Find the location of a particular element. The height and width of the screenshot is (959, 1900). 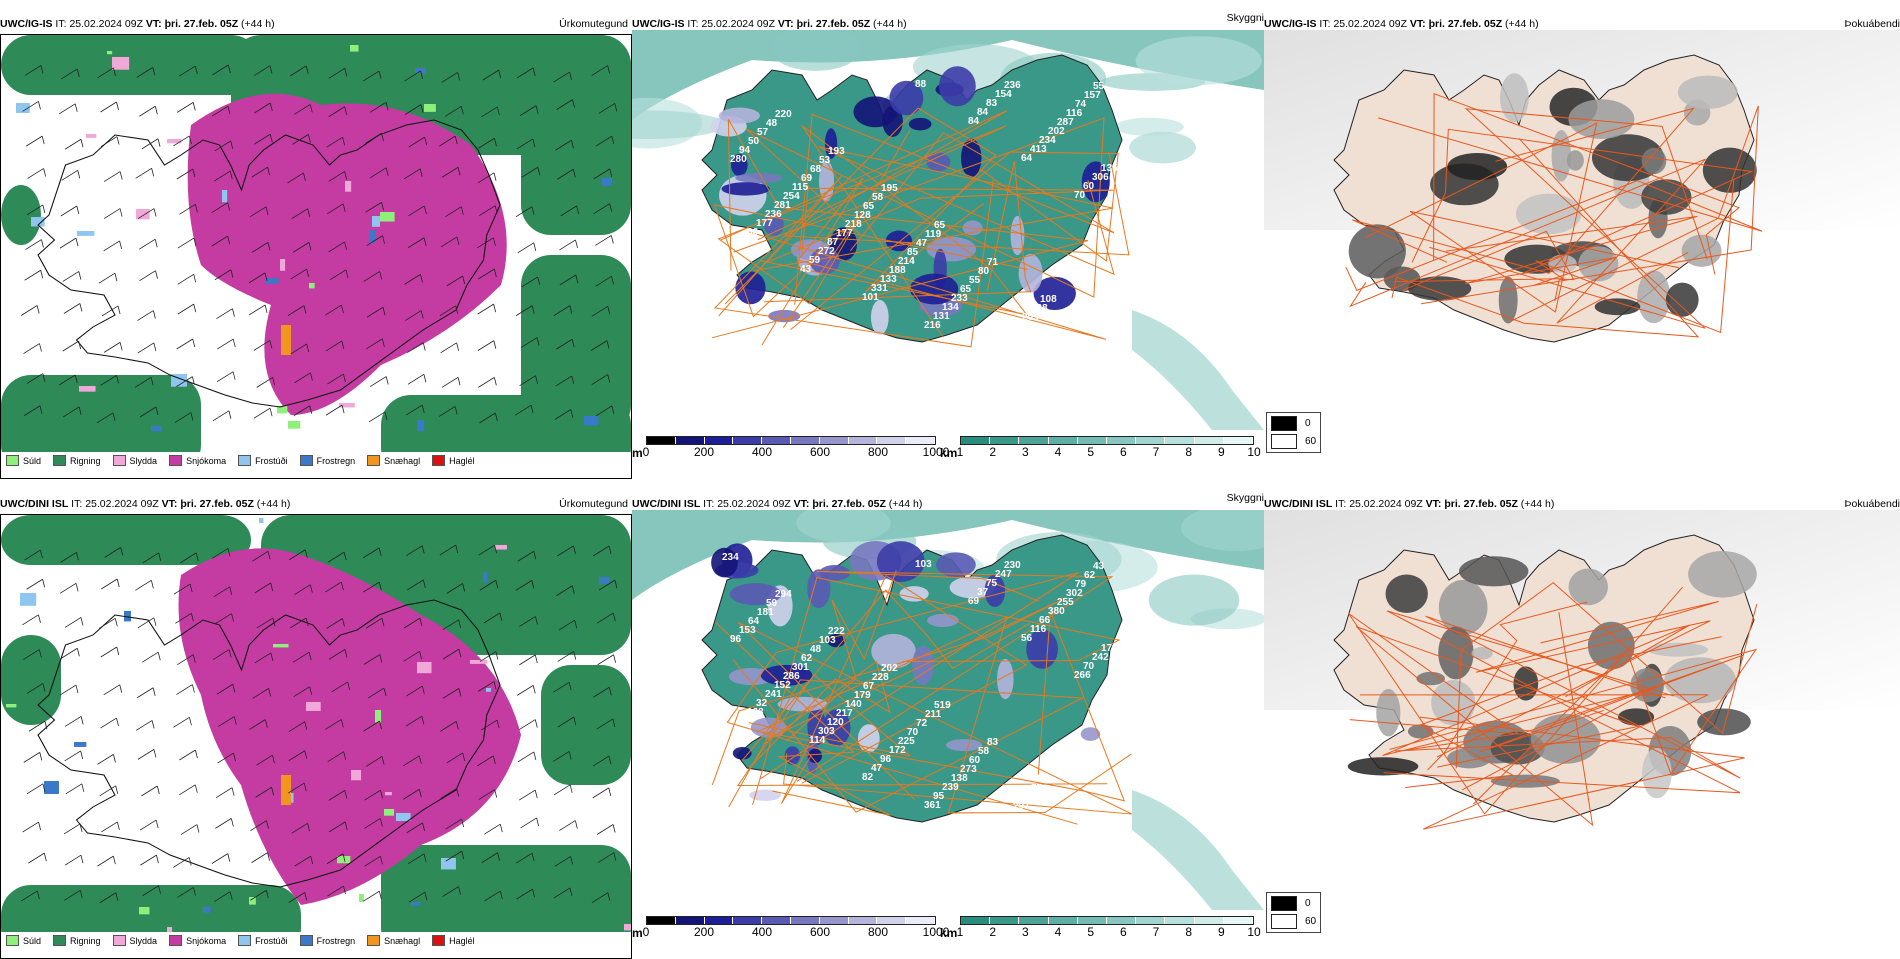

cloud-base-label: 56 is located at coordinates (1027, 638).